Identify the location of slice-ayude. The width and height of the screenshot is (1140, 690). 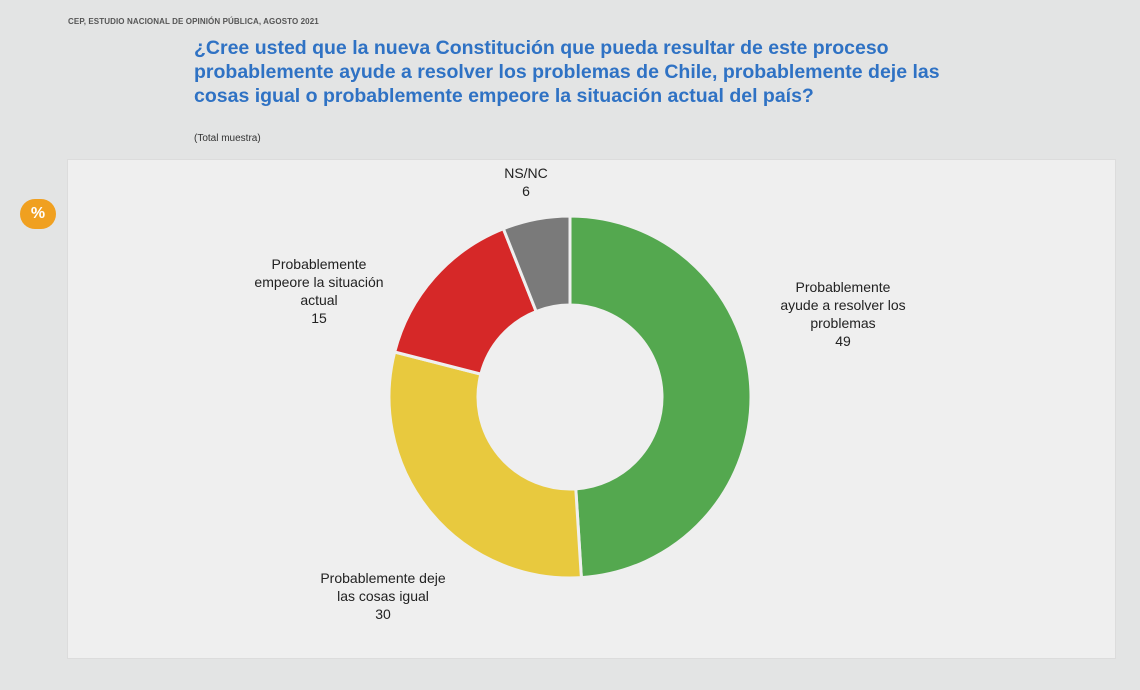
(660, 397).